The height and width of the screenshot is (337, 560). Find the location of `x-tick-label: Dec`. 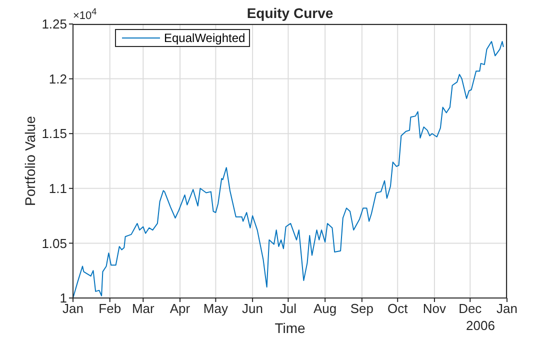

x-tick-label: Dec is located at coordinates (470, 308).